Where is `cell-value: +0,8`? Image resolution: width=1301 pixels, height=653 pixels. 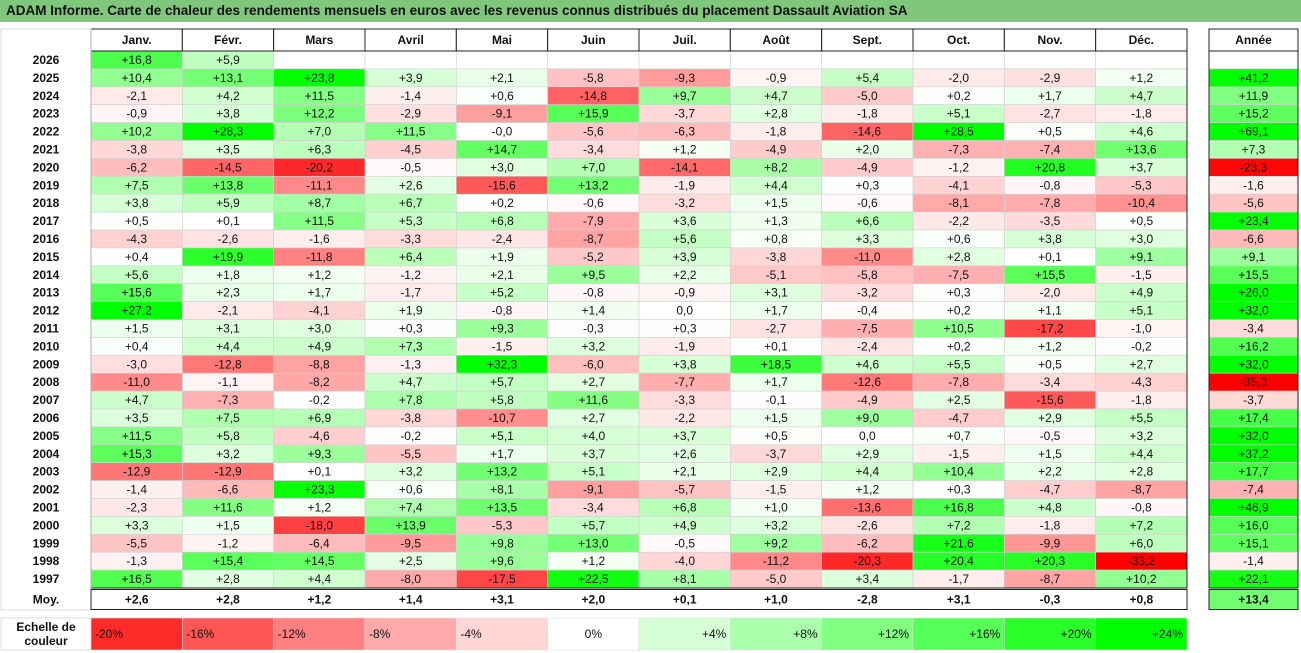
cell-value: +0,8 is located at coordinates (776, 239).